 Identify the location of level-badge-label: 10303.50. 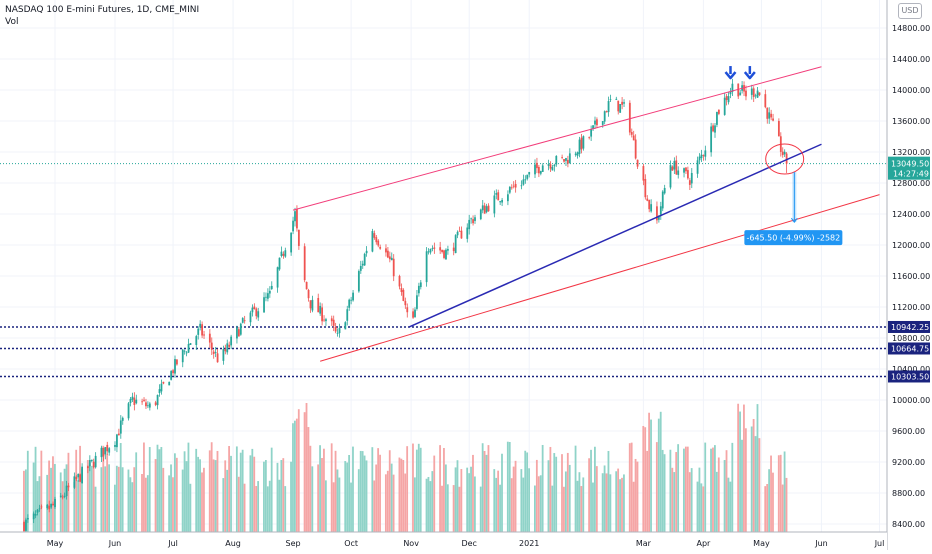
(910, 376).